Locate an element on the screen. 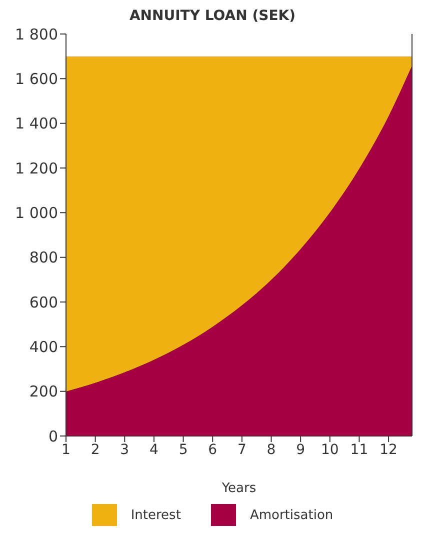 The height and width of the screenshot is (536, 425). y-tick-label: 1 400 is located at coordinates (36, 123).